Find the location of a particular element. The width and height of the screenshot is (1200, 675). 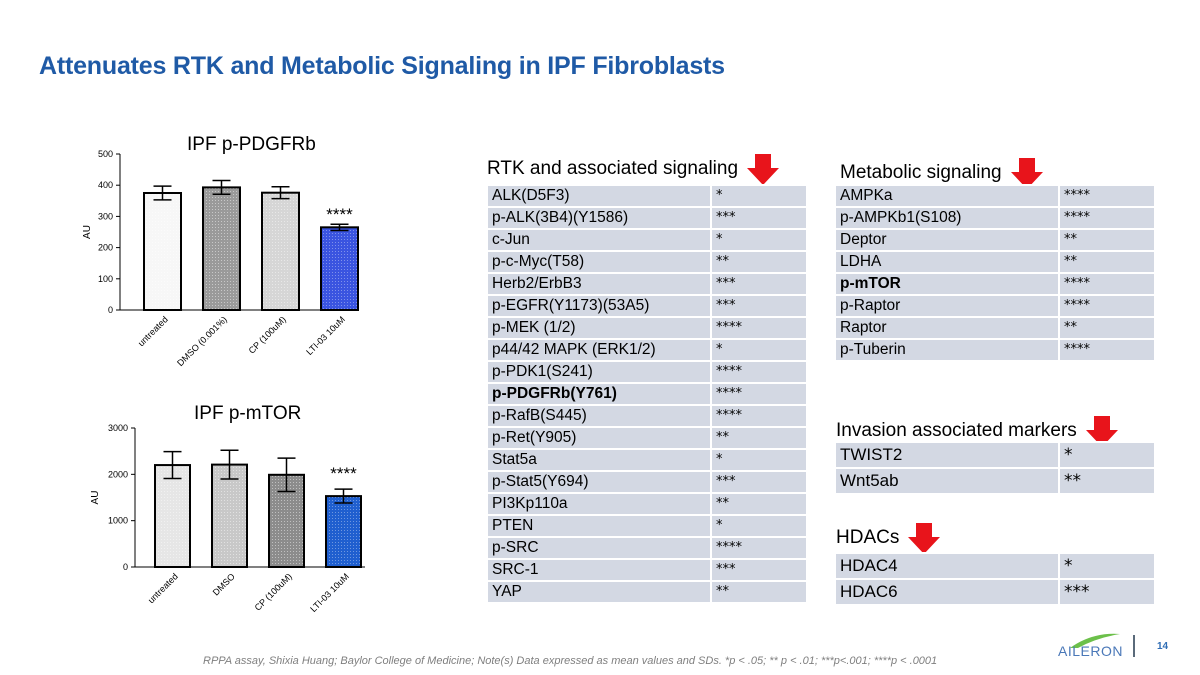

marker-name: HDAC4 is located at coordinates (947, 566).